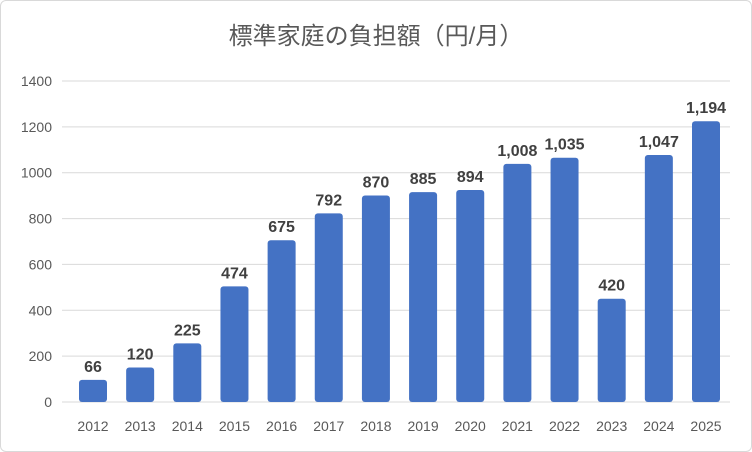 This screenshot has width=752, height=452. What do you see at coordinates (517, 151) in the screenshot?
I see `data-label: 1,008` at bounding box center [517, 151].